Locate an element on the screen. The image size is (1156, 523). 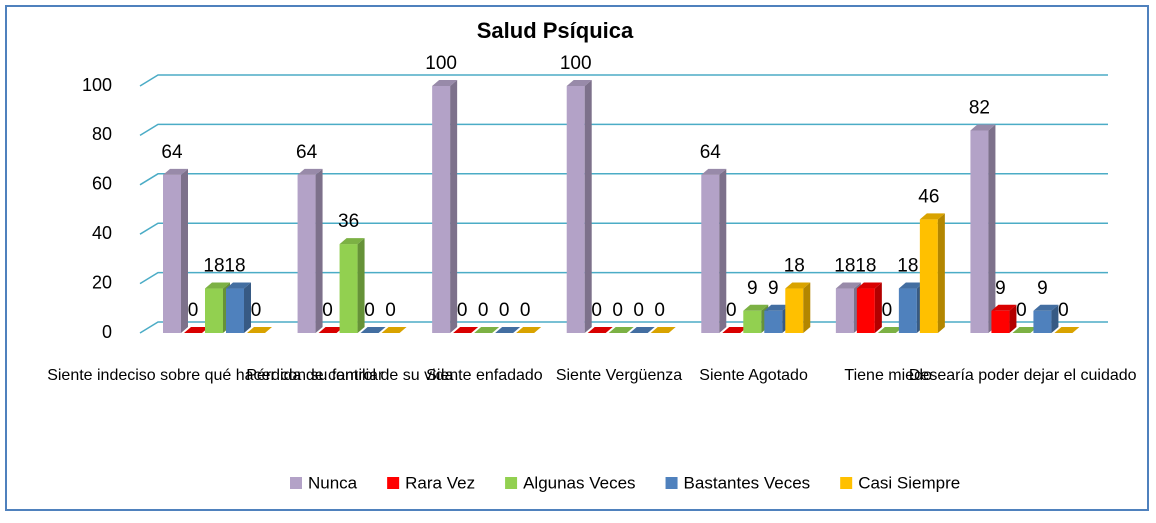
x-tick-label: Desearía poder dejar el cuidado is located at coordinates (1023, 375).